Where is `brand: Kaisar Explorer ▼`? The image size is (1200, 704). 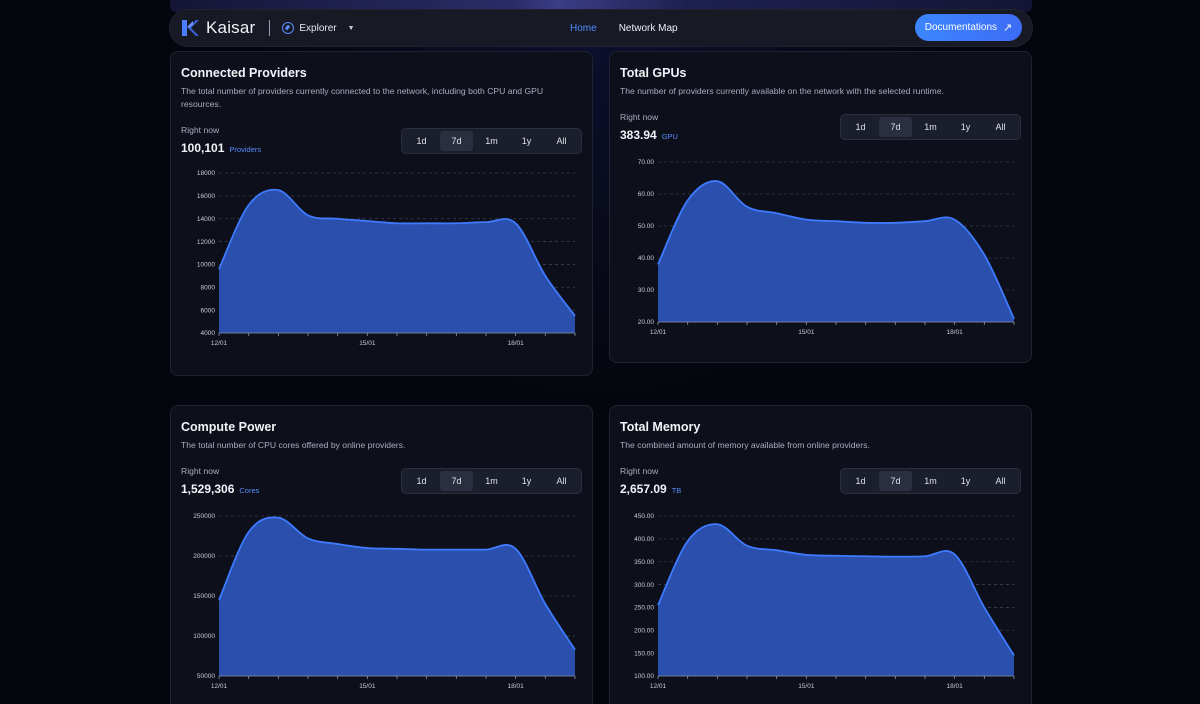
brand: Kaisar Explorer ▼ is located at coordinates (267, 28).